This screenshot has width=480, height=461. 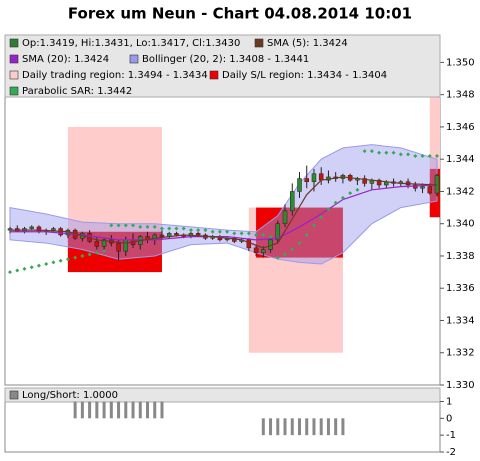 What do you see at coordinates (460, 320) in the screenshot?
I see `y-tick-label: 1.334` at bounding box center [460, 320].